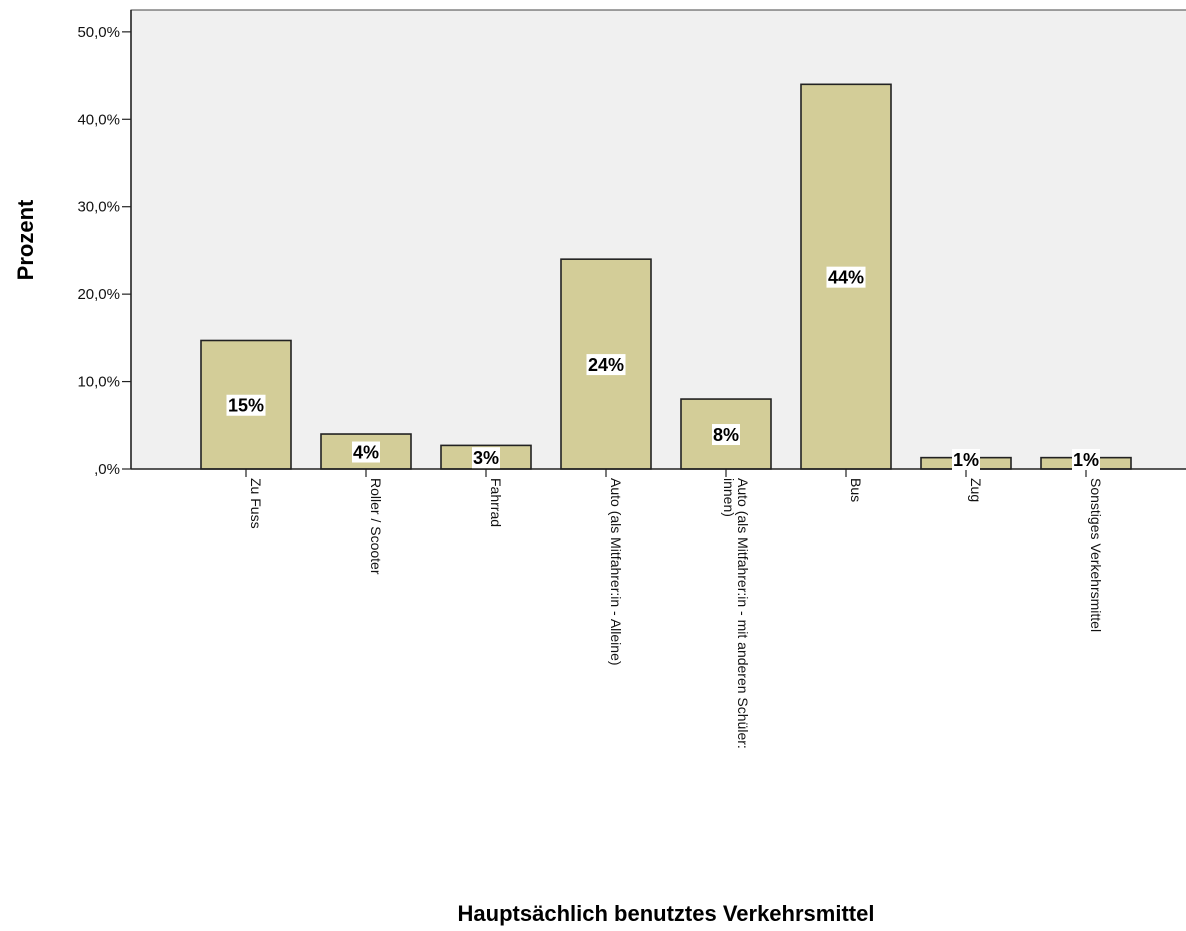 The width and height of the screenshot is (1186, 931). What do you see at coordinates (107, 469) in the screenshot?
I see `y-tick-label: ,0%` at bounding box center [107, 469].